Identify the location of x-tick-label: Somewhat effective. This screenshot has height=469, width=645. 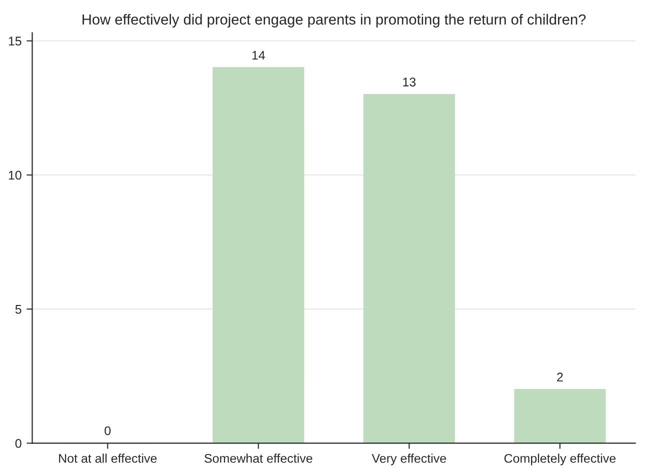
(258, 458).